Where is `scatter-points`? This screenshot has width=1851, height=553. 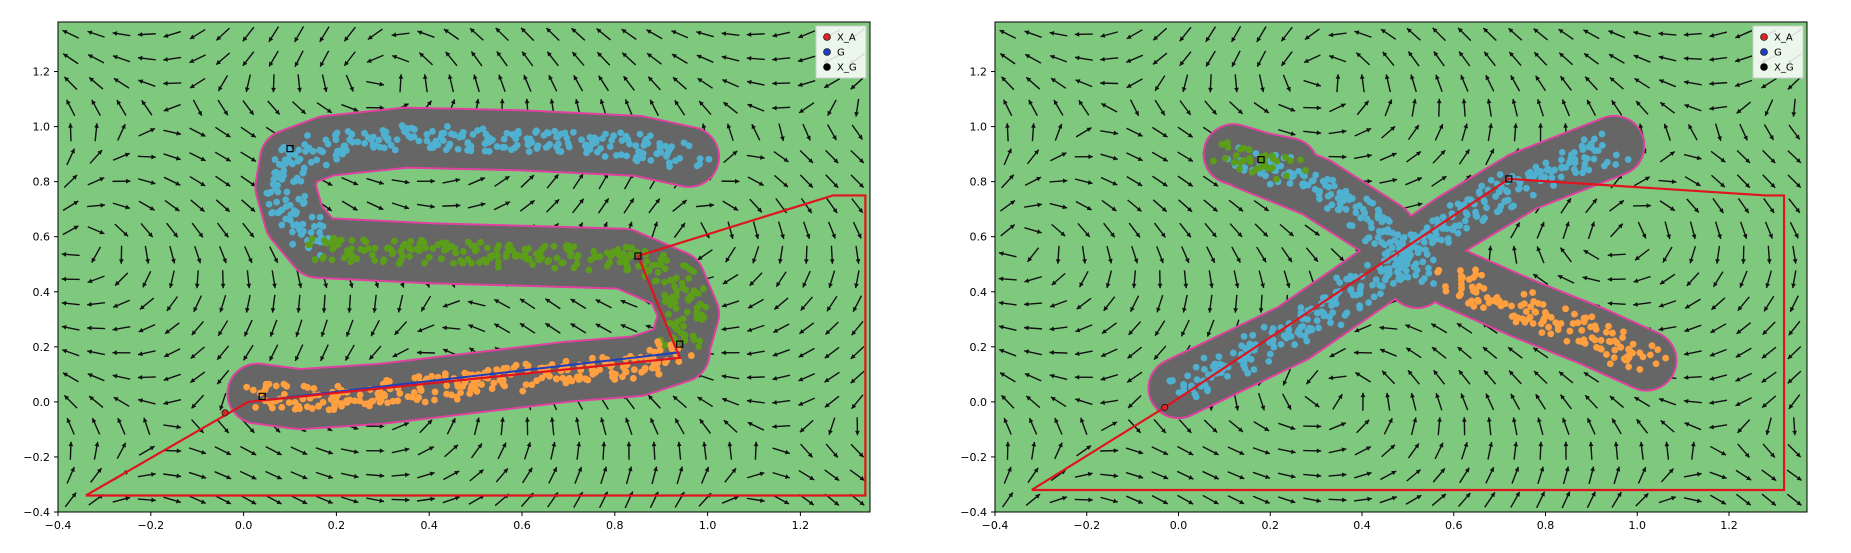 scatter-points is located at coordinates (478, 268).